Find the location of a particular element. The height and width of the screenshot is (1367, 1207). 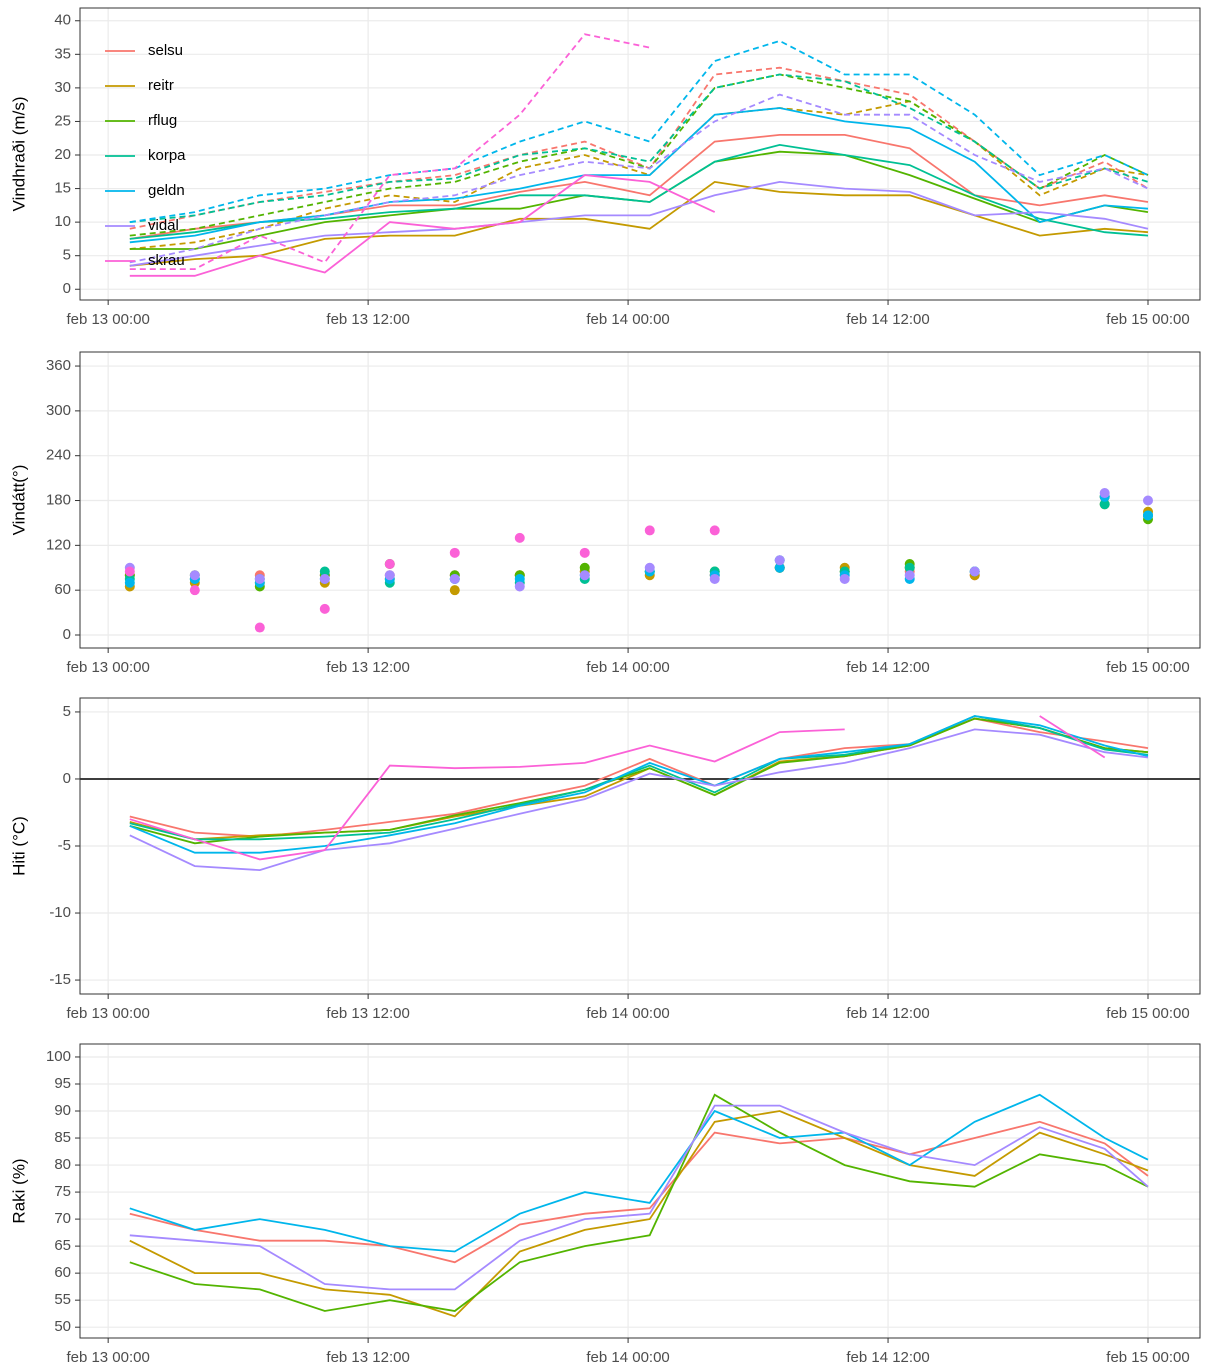

y-axis-title: Hiti (°C) is located at coordinates (18, 846).